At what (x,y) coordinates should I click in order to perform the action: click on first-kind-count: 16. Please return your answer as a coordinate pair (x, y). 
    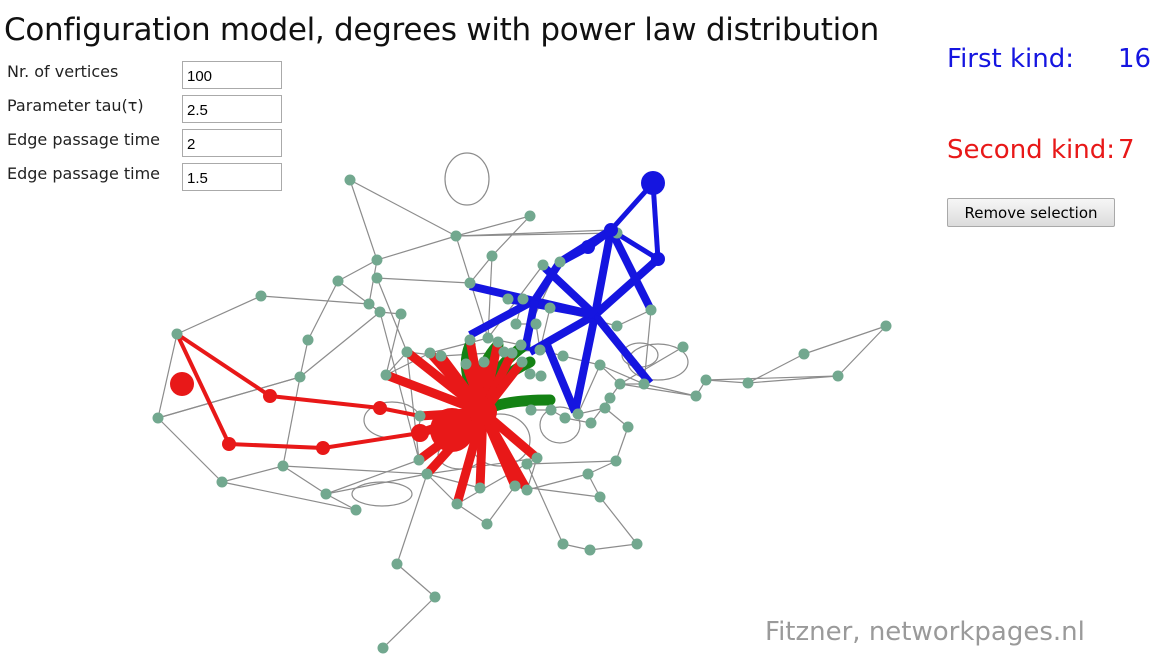
    Looking at the image, I should click on (1135, 59).